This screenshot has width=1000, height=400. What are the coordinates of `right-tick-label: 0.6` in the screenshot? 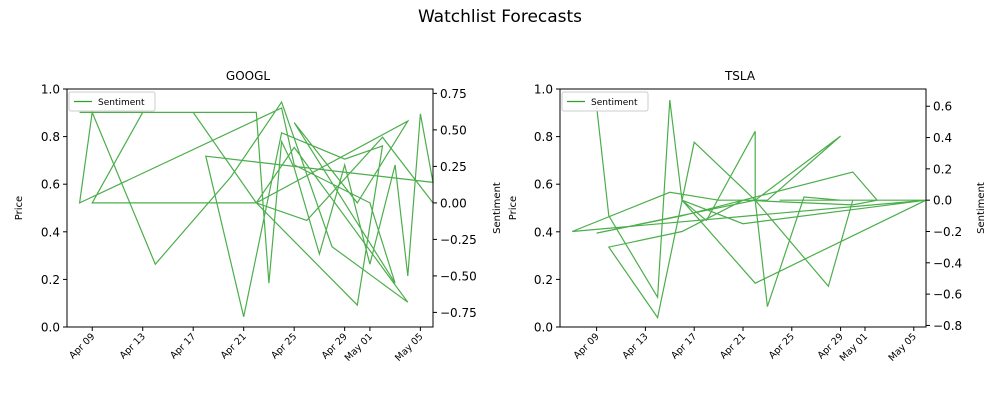 It's located at (942, 107).